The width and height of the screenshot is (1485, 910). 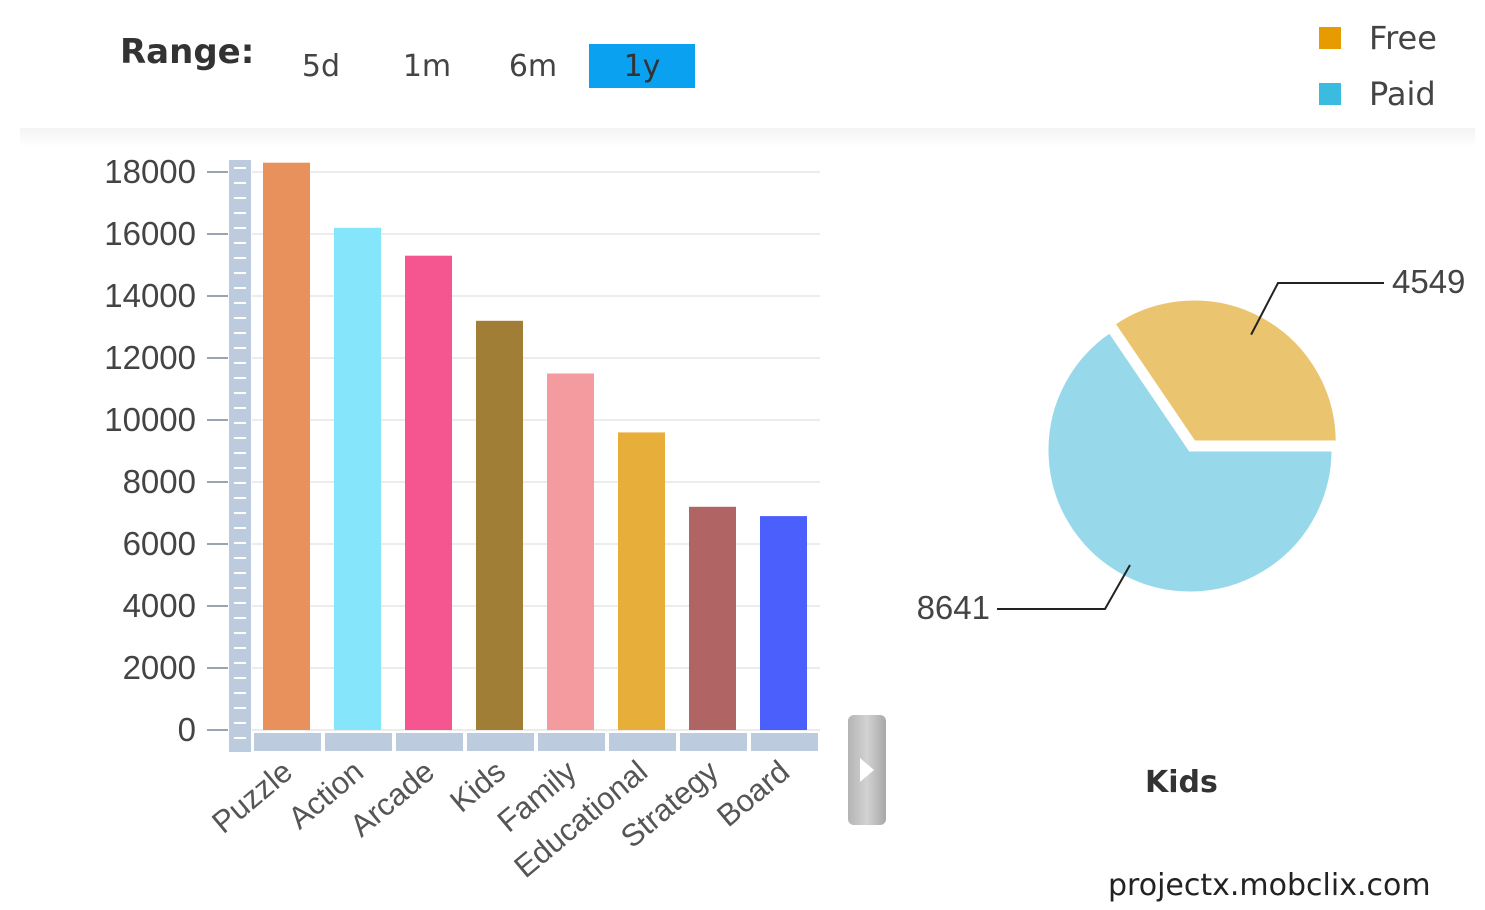 What do you see at coordinates (357, 479) in the screenshot?
I see `bar-action` at bounding box center [357, 479].